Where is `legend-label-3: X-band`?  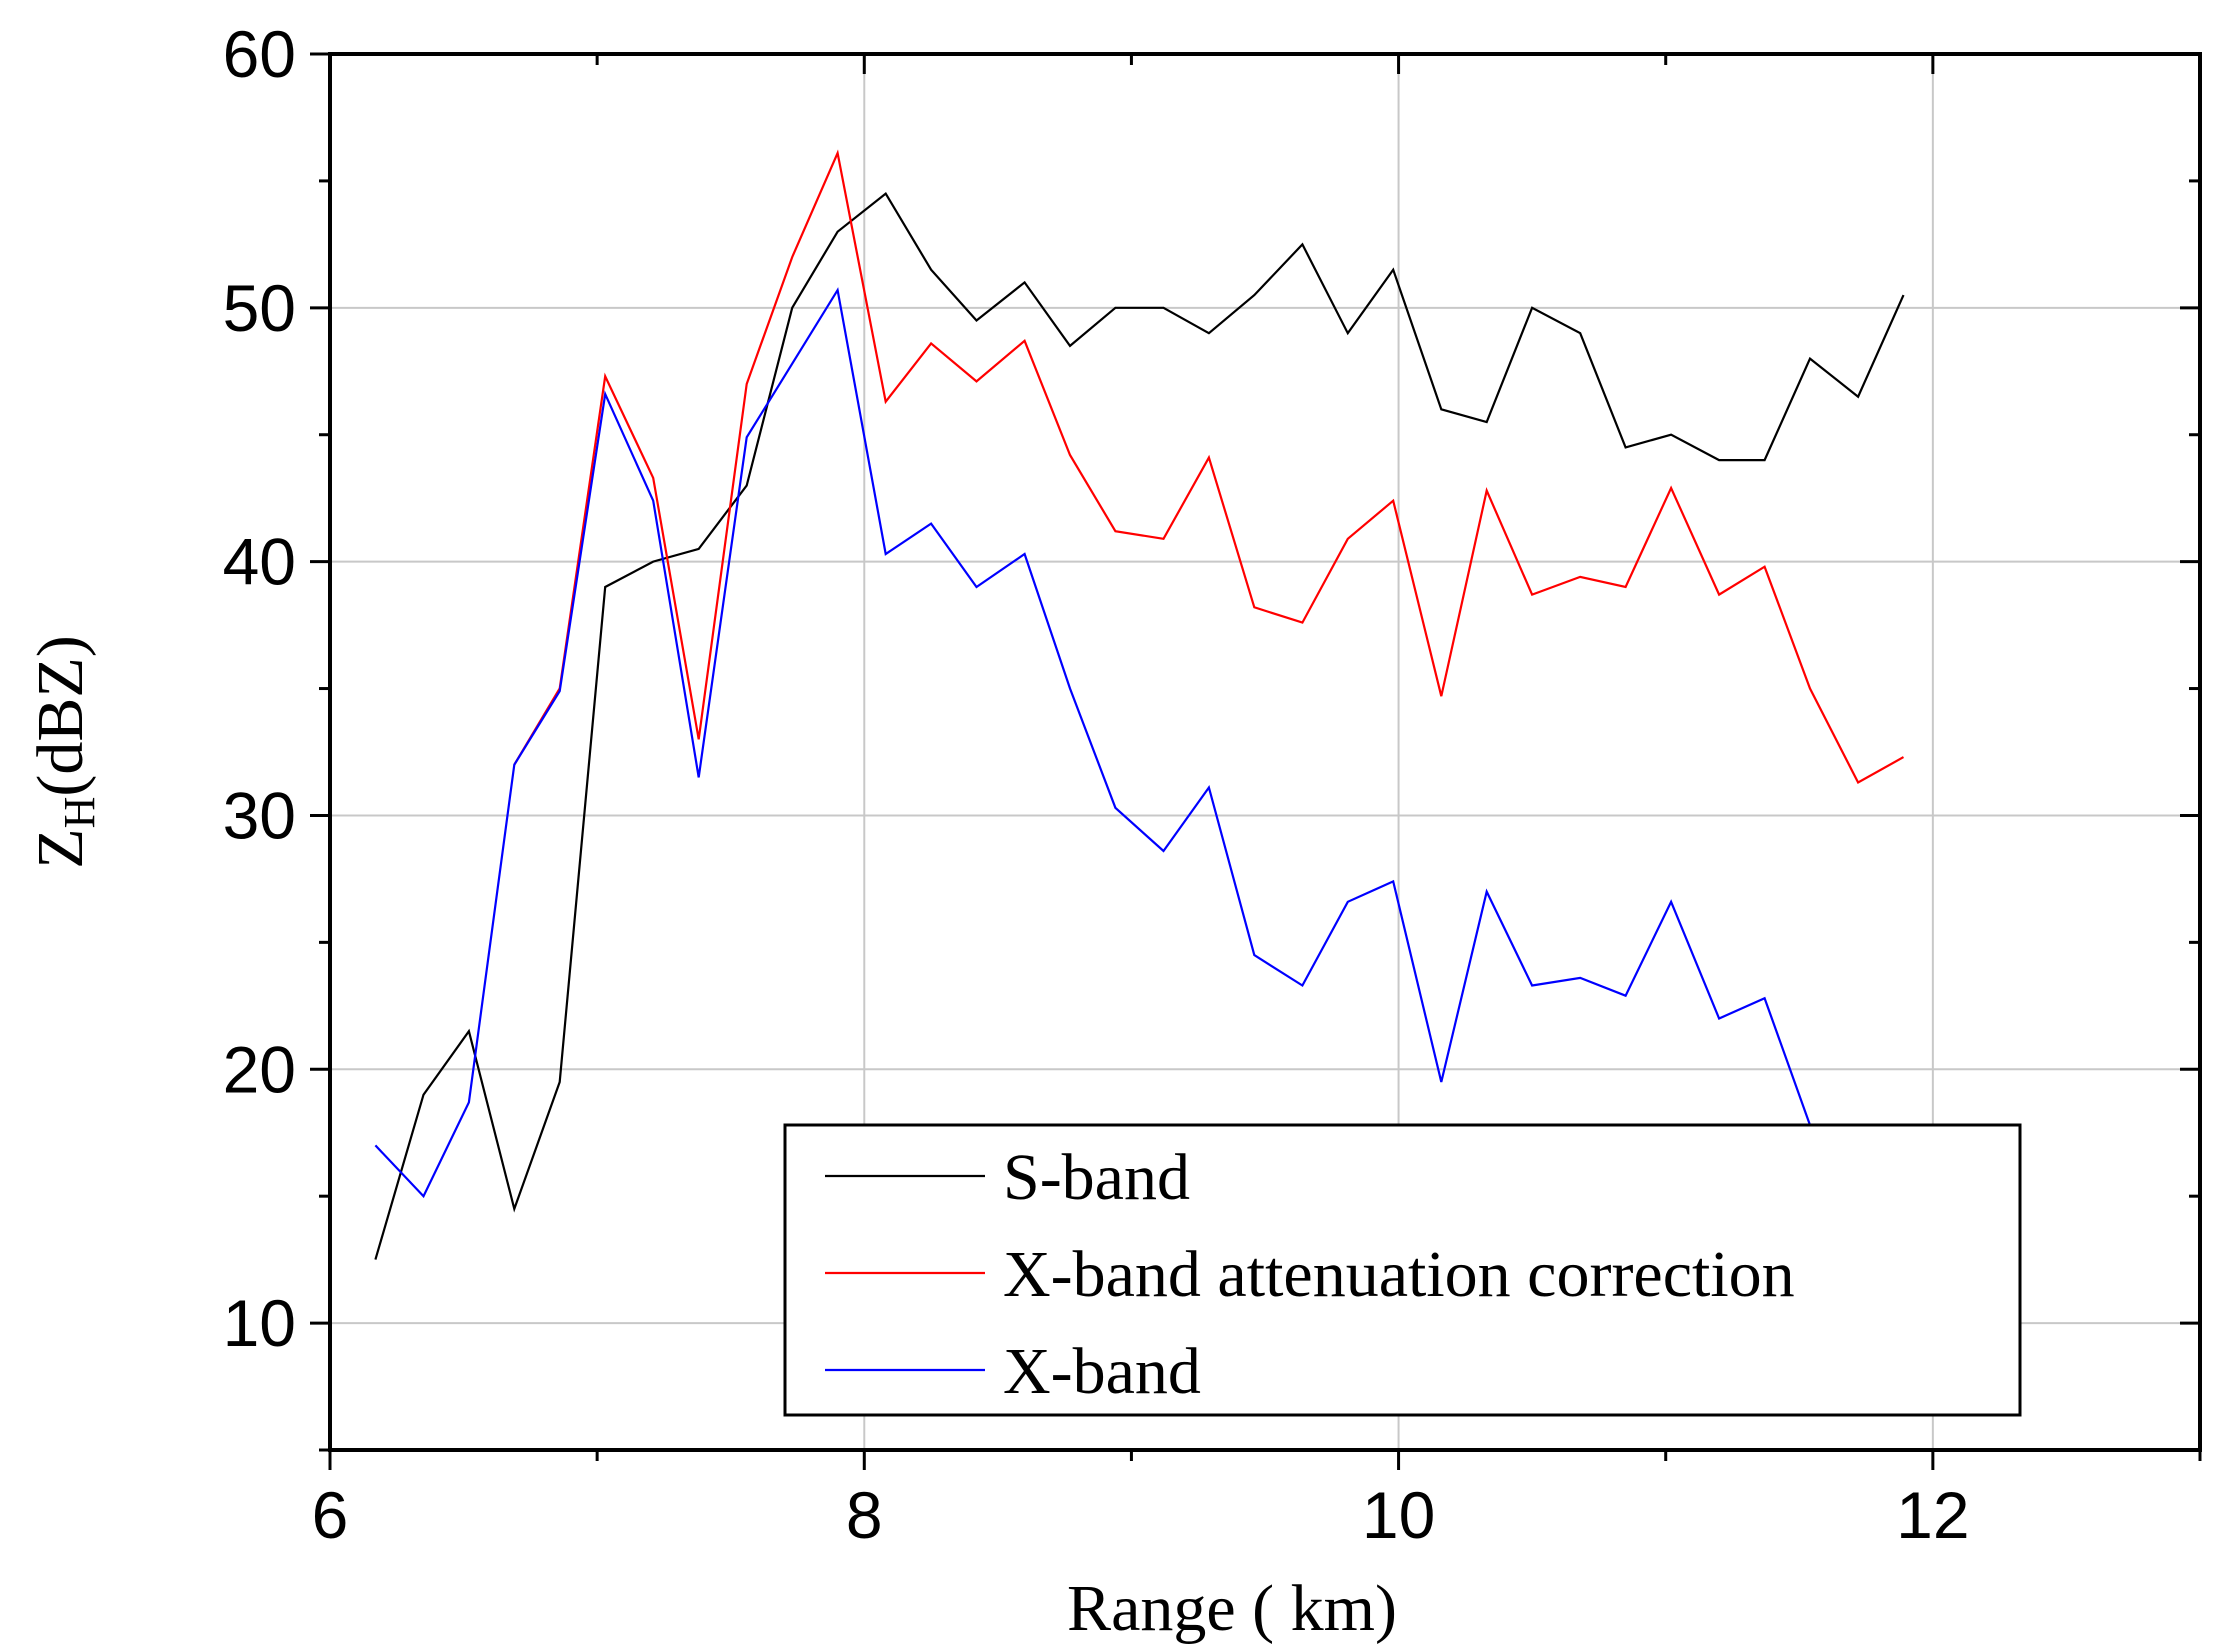
legend-label-3: X-band is located at coordinates (1102, 1371).